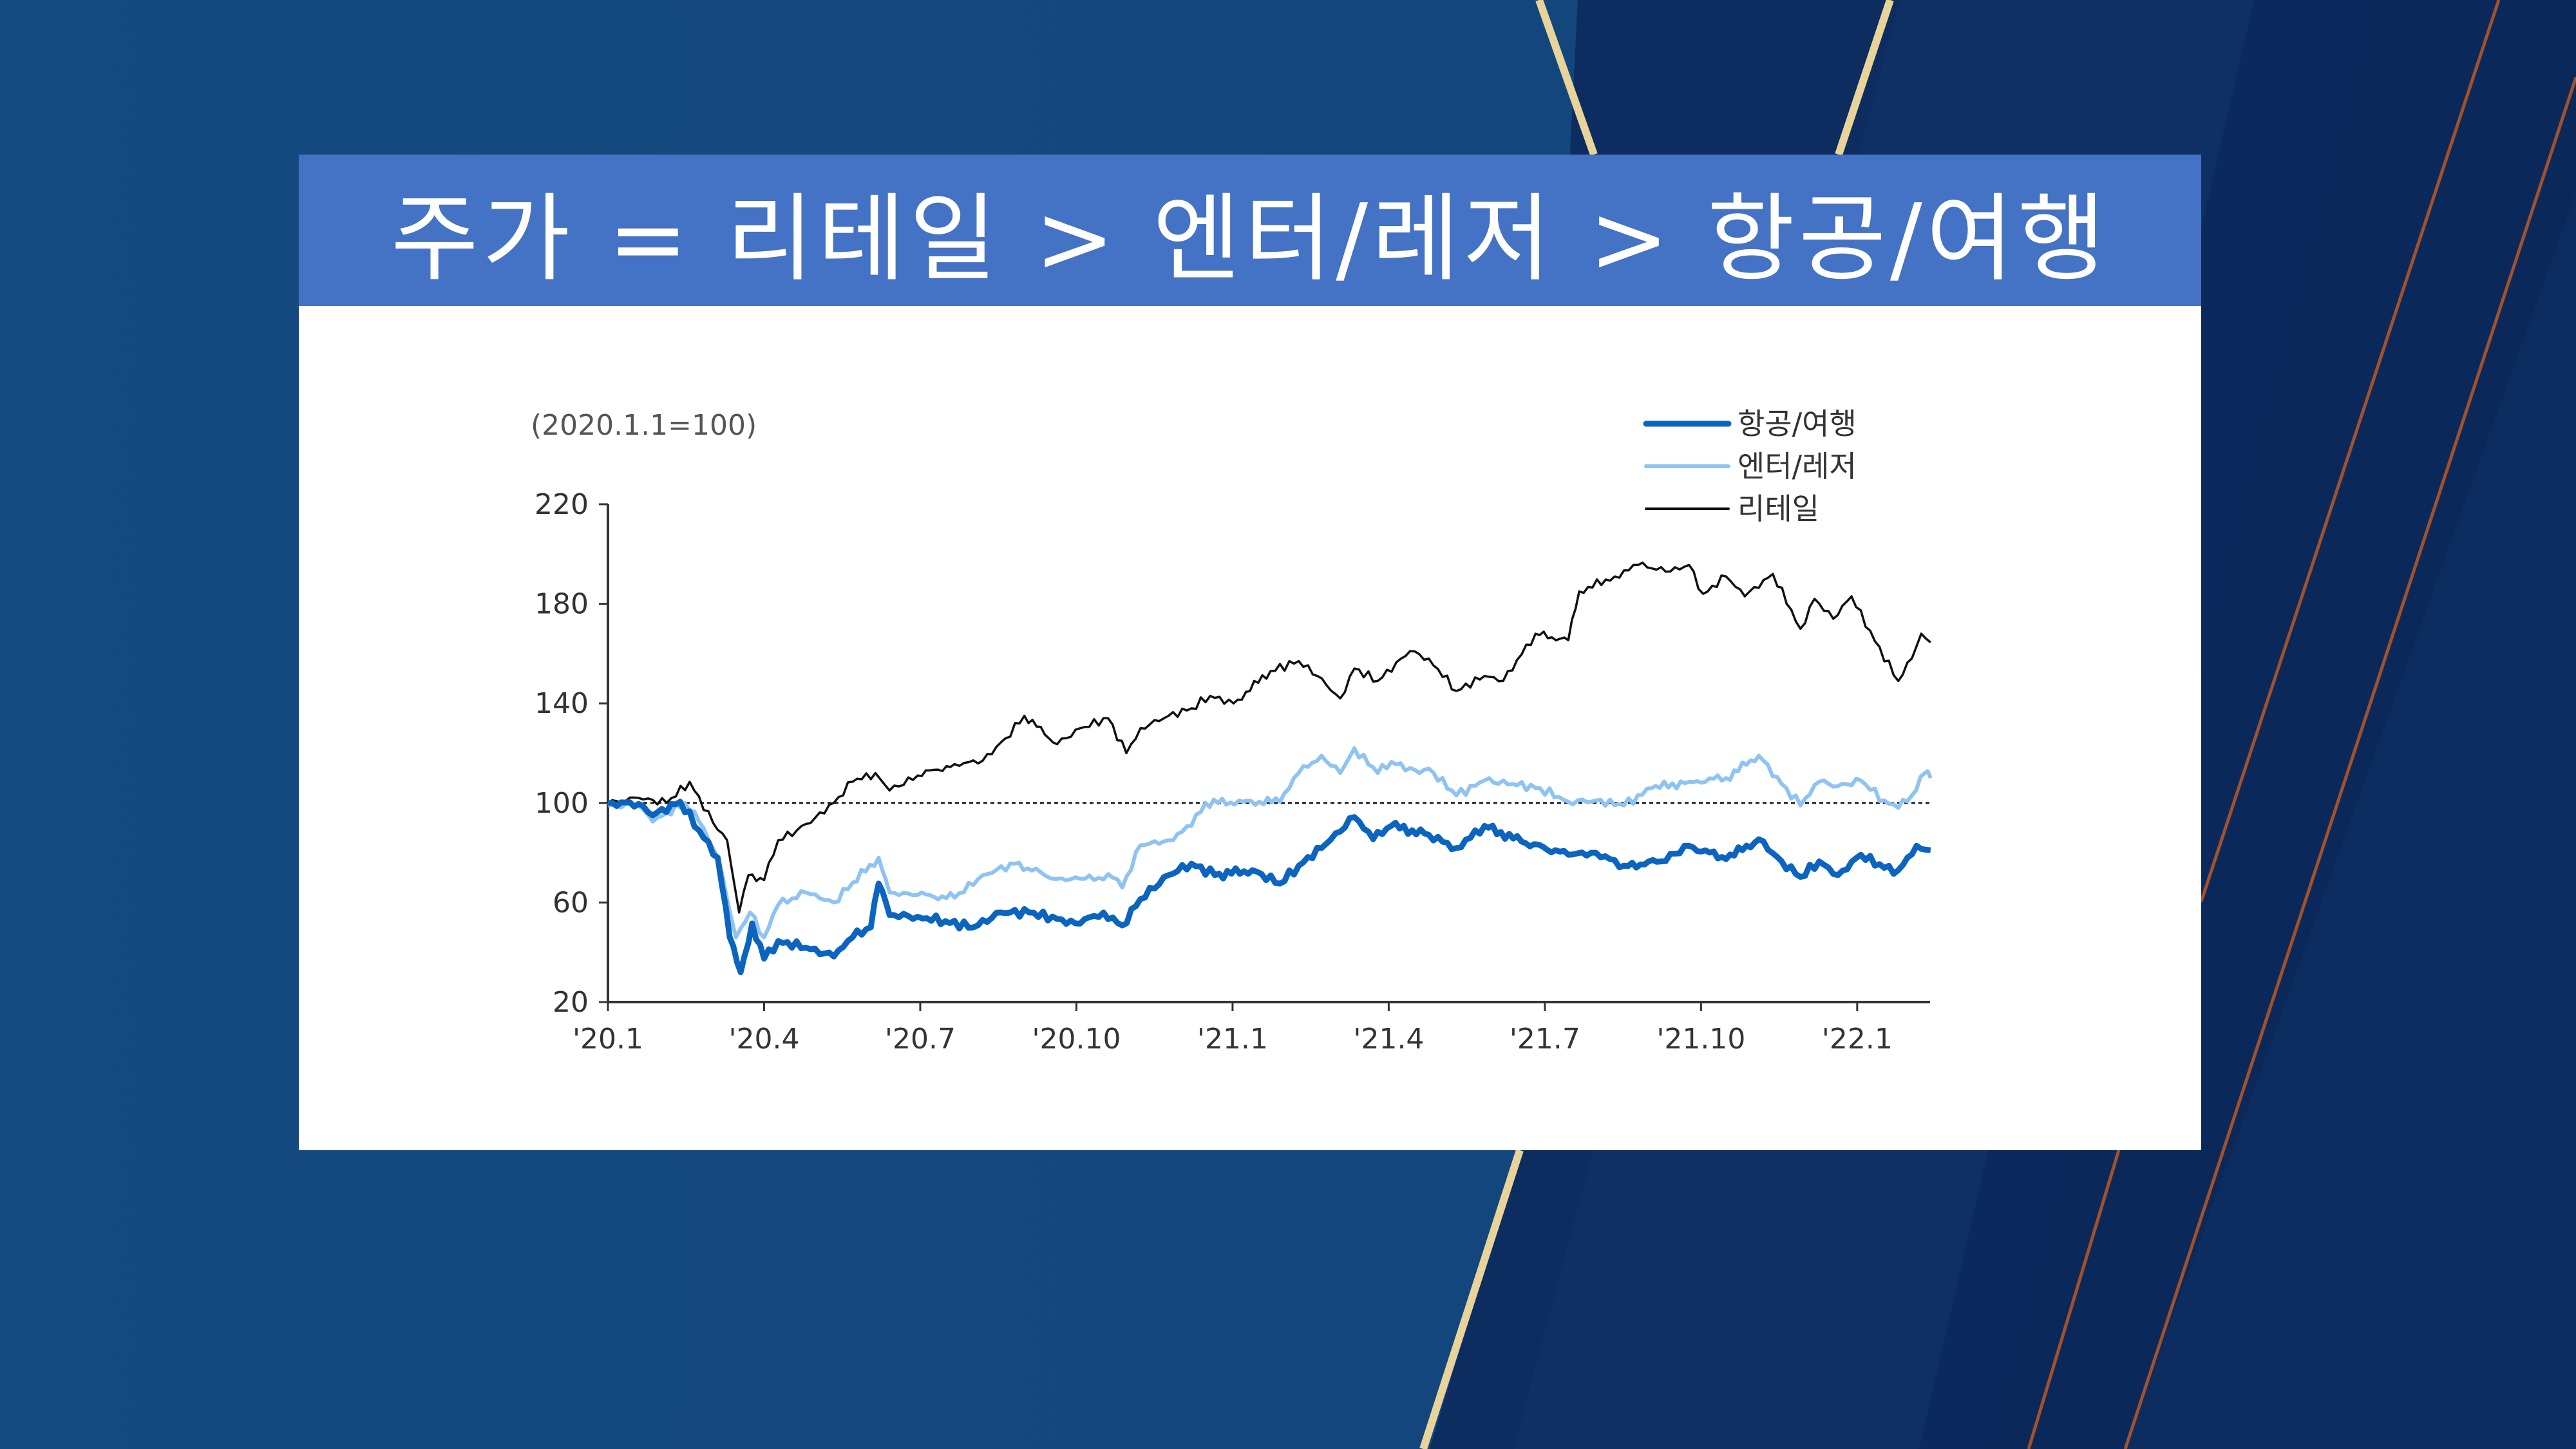 The width and height of the screenshot is (2576, 1449). I want to click on x-tick-label: '21.10, so click(1700, 1039).